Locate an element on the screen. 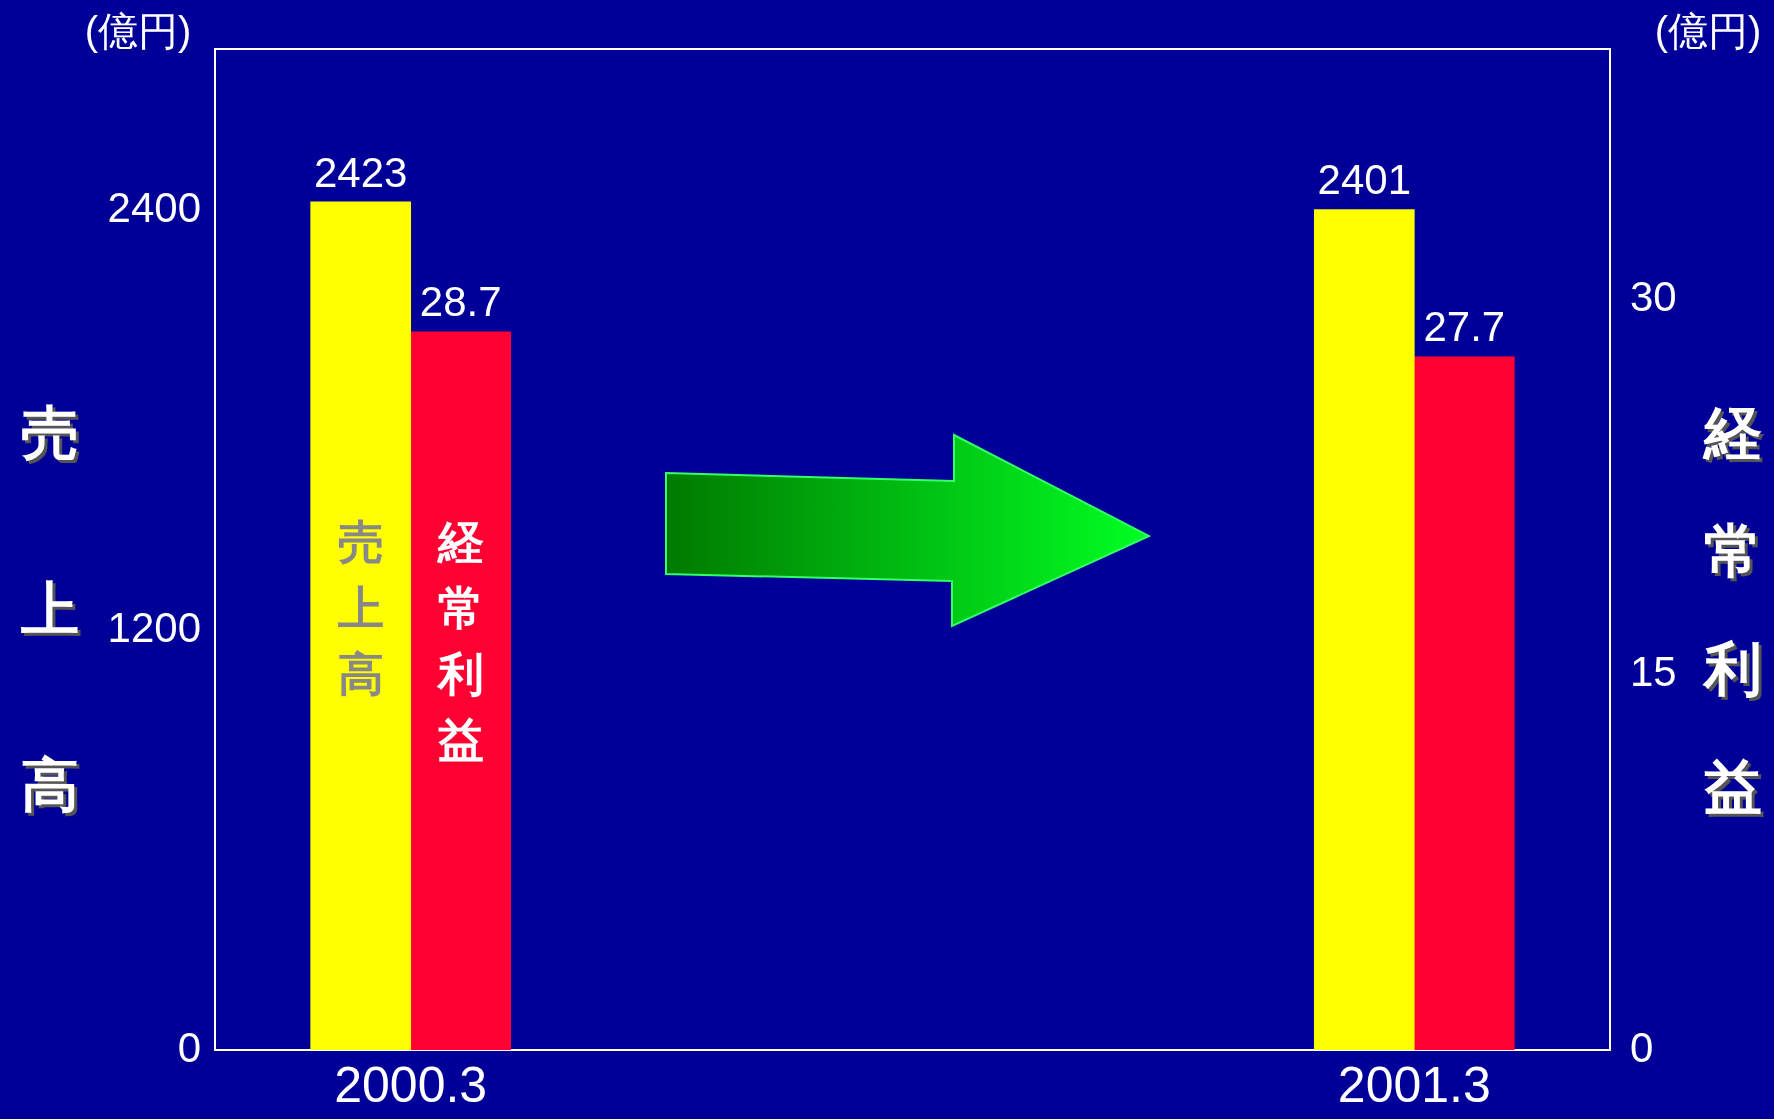 Image resolution: width=1774 pixels, height=1119 pixels. data-label: 28.7 is located at coordinates (460, 302).